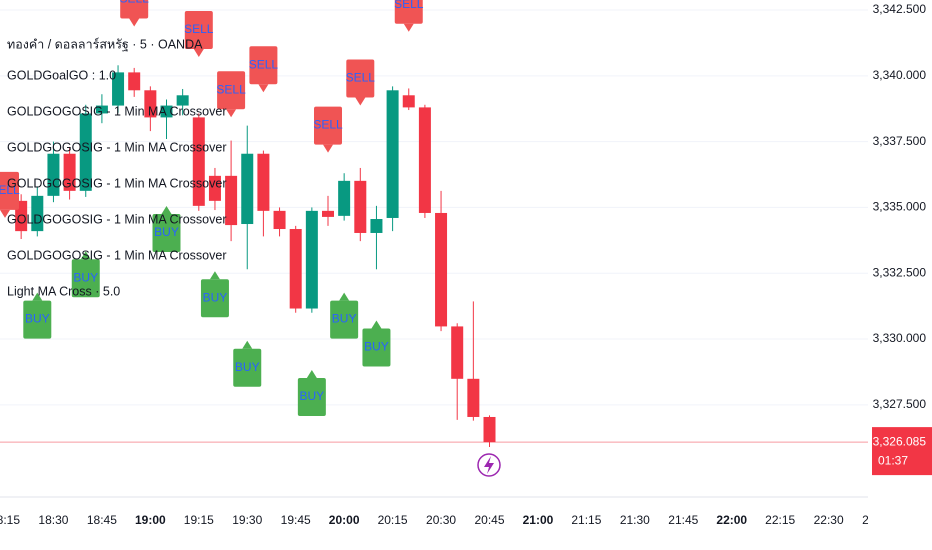 This screenshot has height=550, width=932. I want to click on y-tick-label: 3,337.500, so click(900, 141).